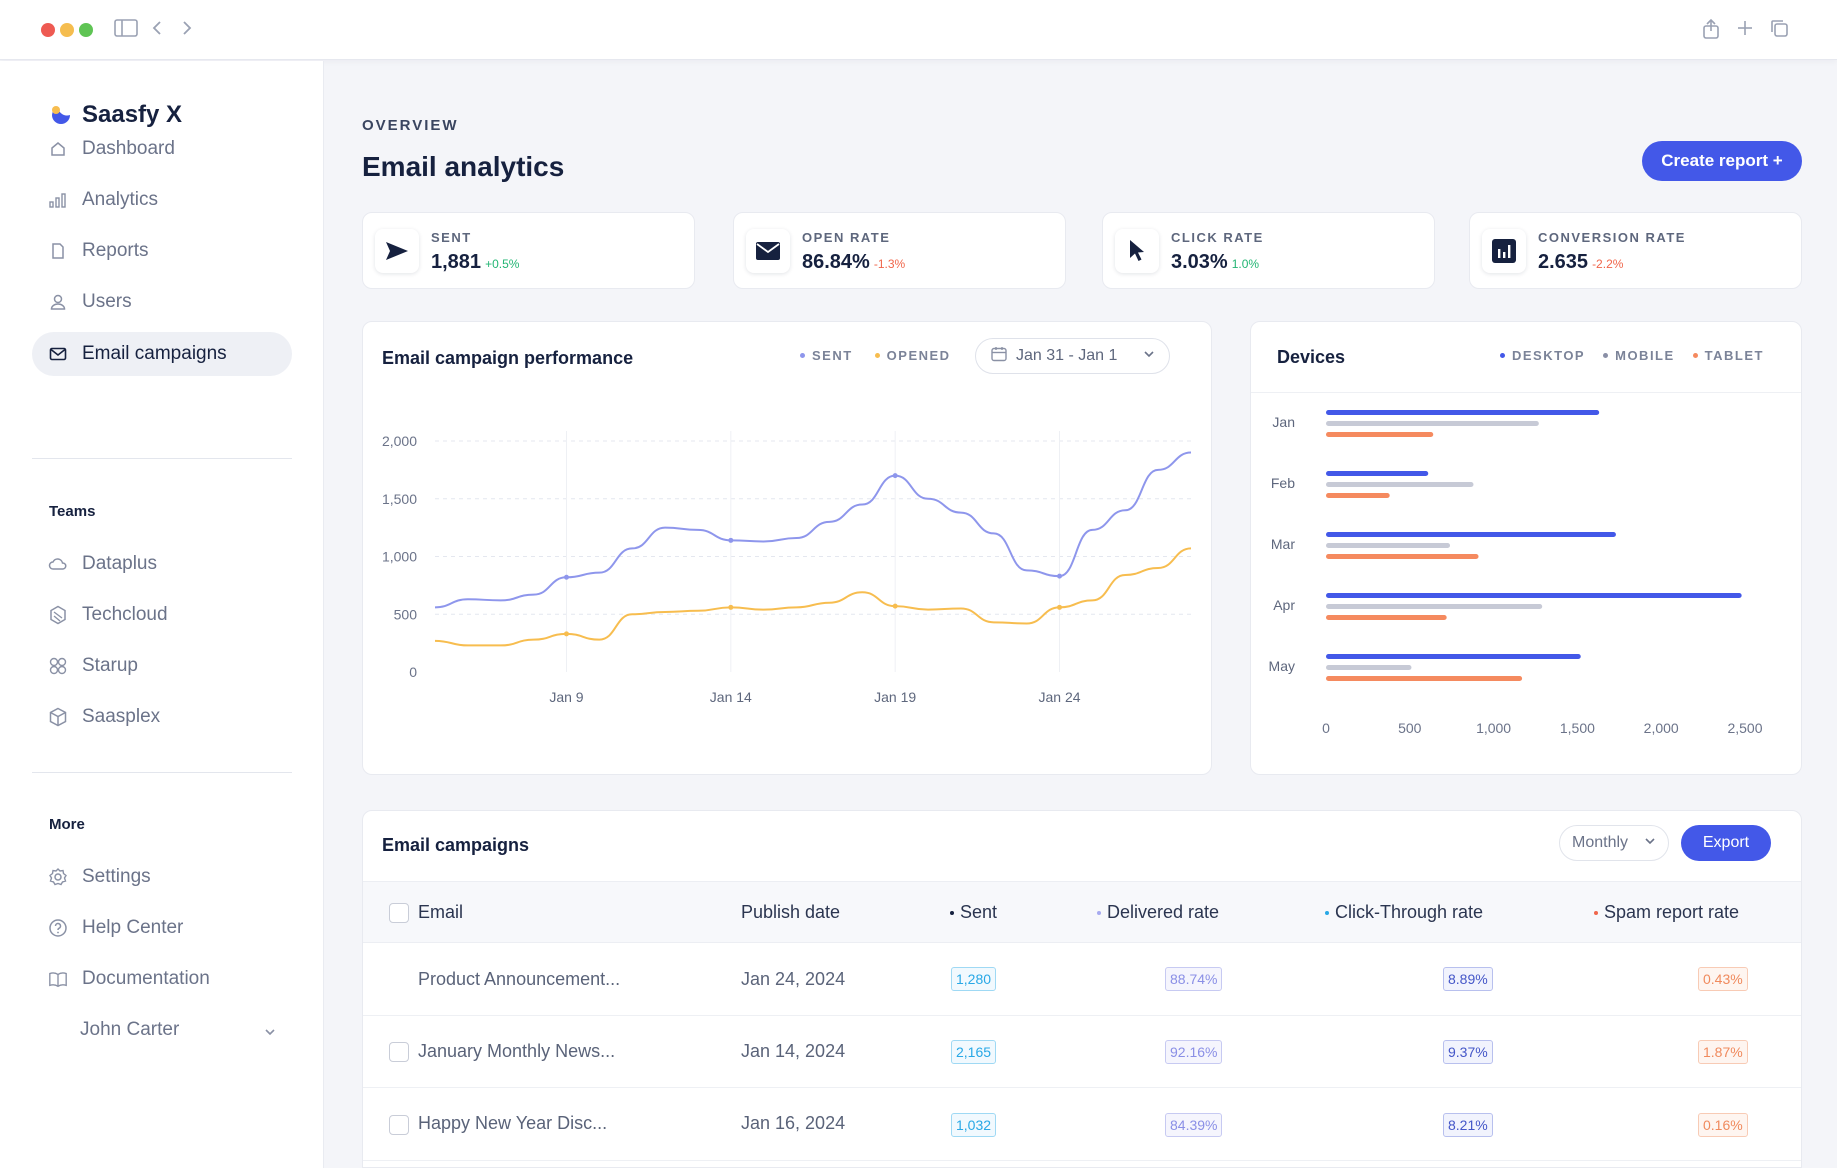 The height and width of the screenshot is (1168, 1837). Describe the element at coordinates (918, 30) in the screenshot. I see `browser-titlebar` at that location.